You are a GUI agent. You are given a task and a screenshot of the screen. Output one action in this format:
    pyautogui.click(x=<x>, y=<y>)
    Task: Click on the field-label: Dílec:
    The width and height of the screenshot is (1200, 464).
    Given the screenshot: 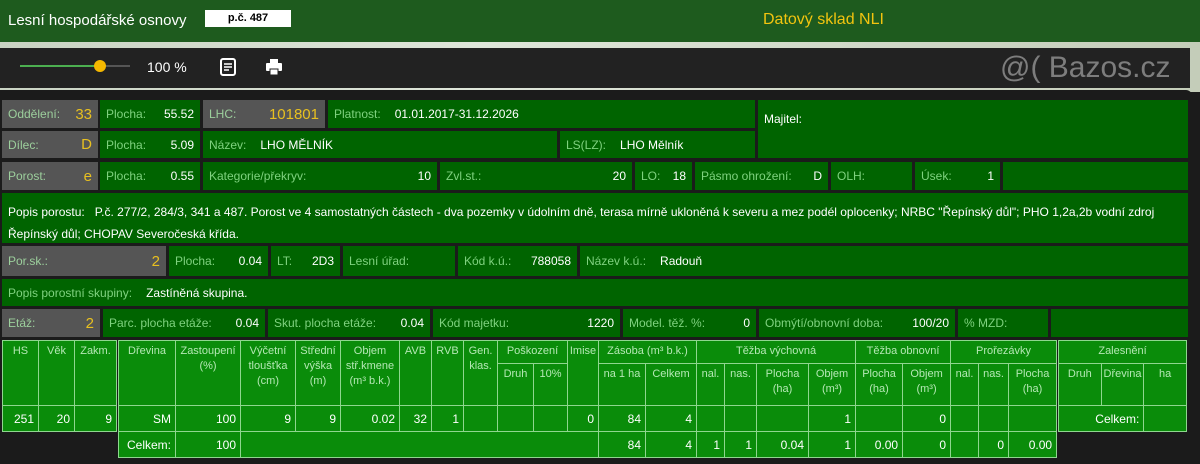 What is the action you would take?
    pyautogui.click(x=23, y=144)
    